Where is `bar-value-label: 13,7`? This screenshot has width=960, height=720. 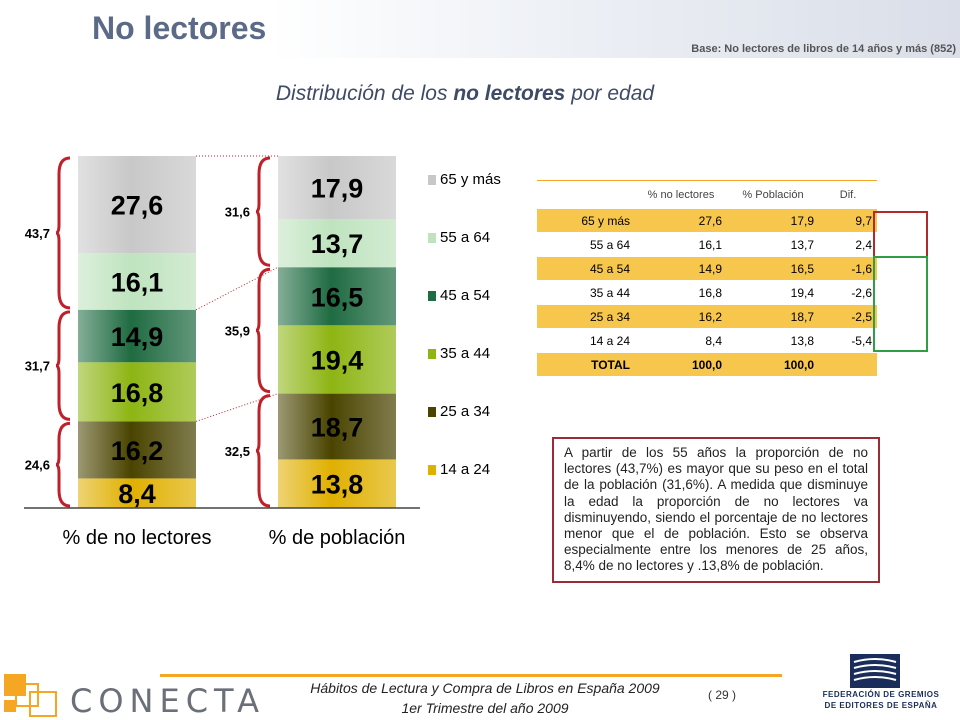
bar-value-label: 13,7 is located at coordinates (337, 244).